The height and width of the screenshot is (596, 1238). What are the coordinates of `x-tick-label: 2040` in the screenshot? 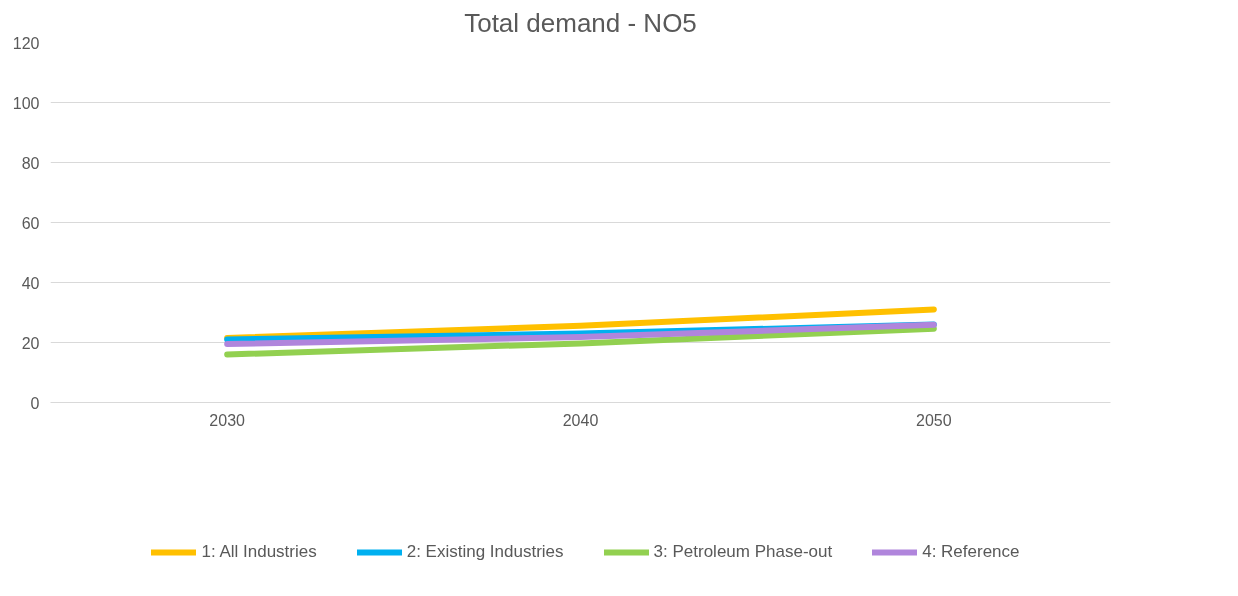 It's located at (580, 420).